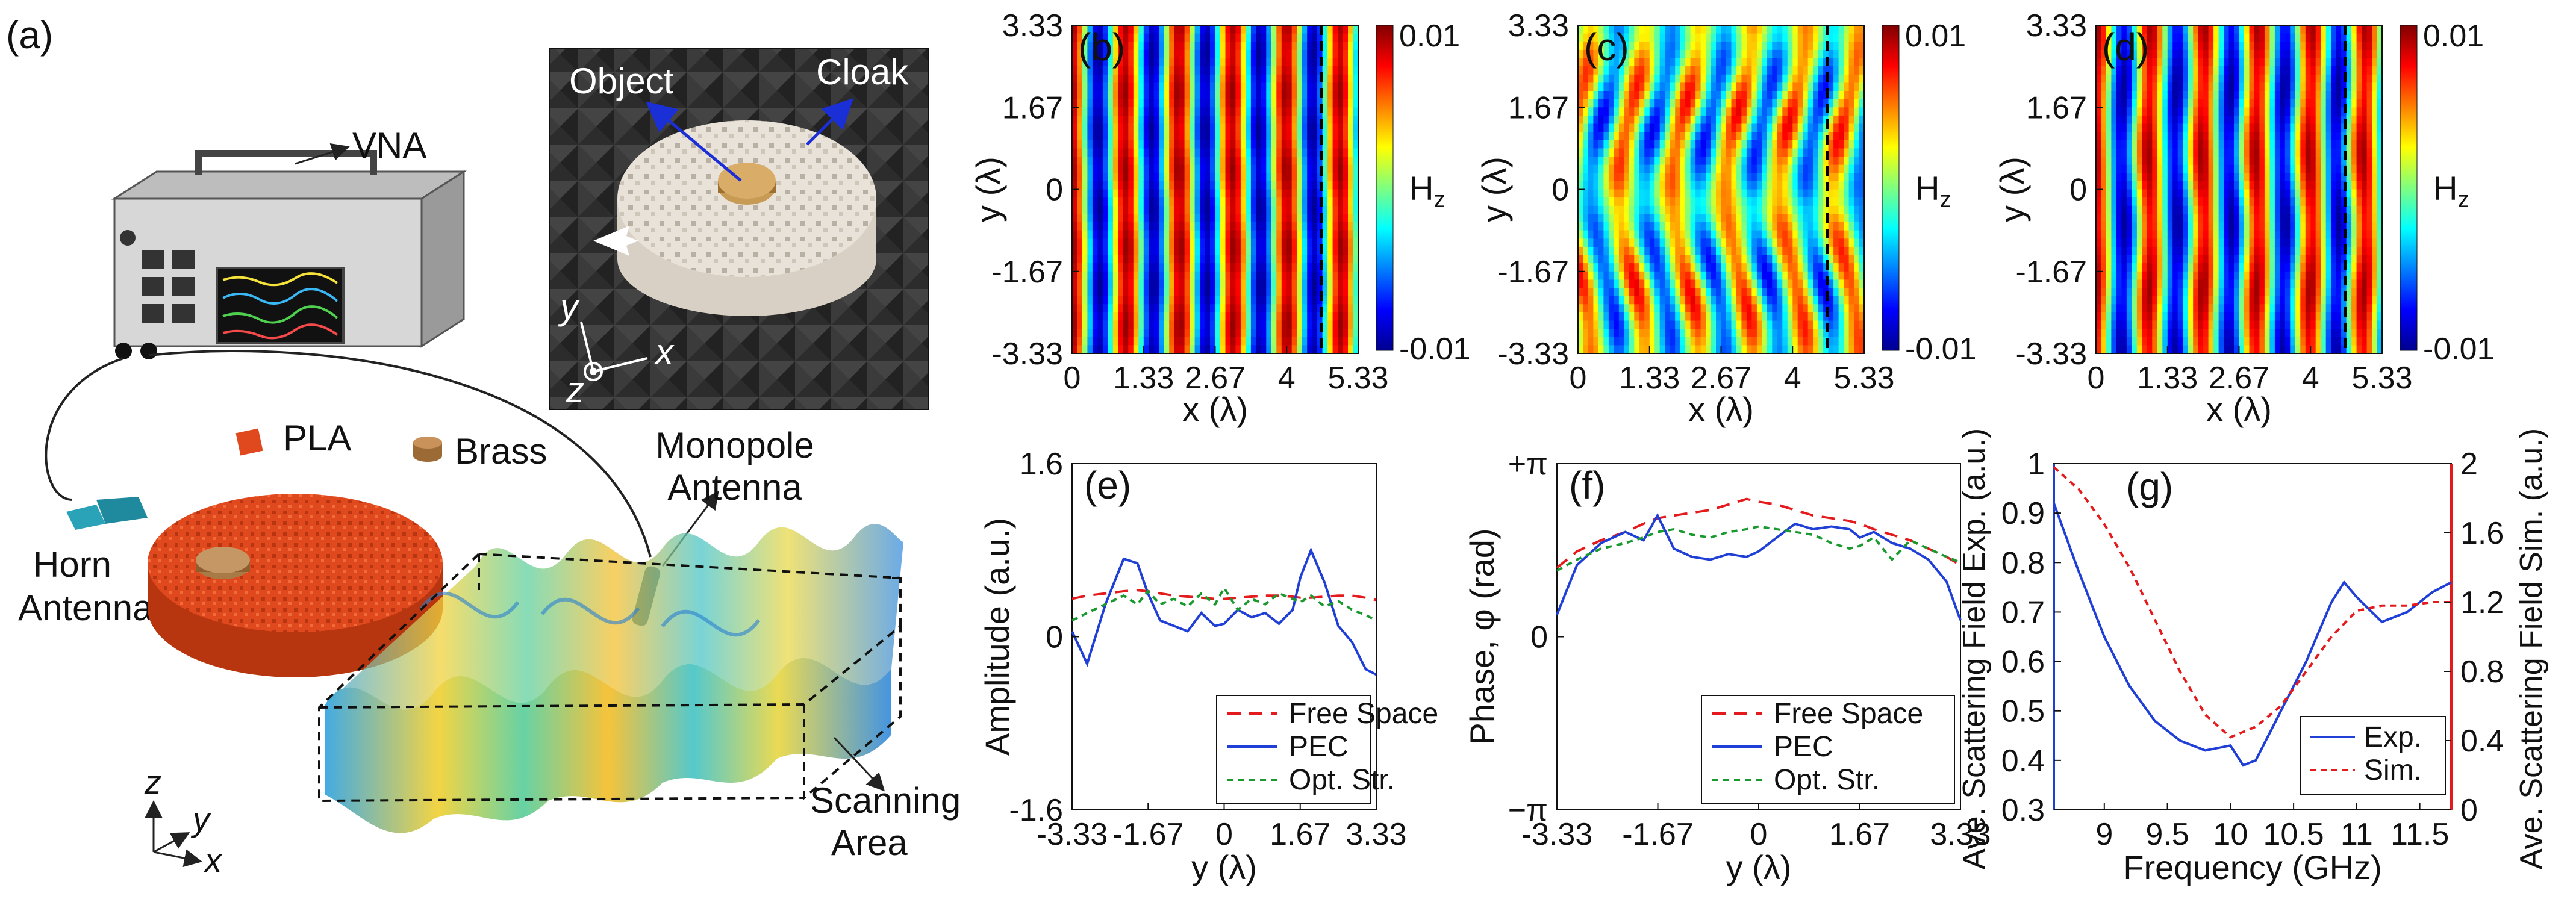  I want to click on photo-inset: Object Cloak y x z, so click(739, 229).